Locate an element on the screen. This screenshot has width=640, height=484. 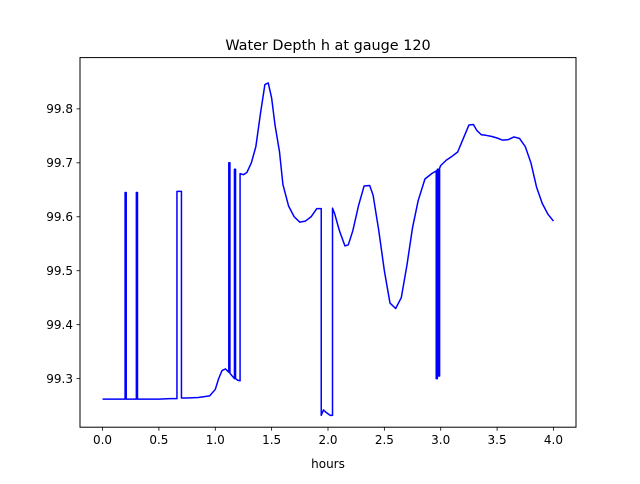
x-tick-label: 0.0 is located at coordinates (102, 440).